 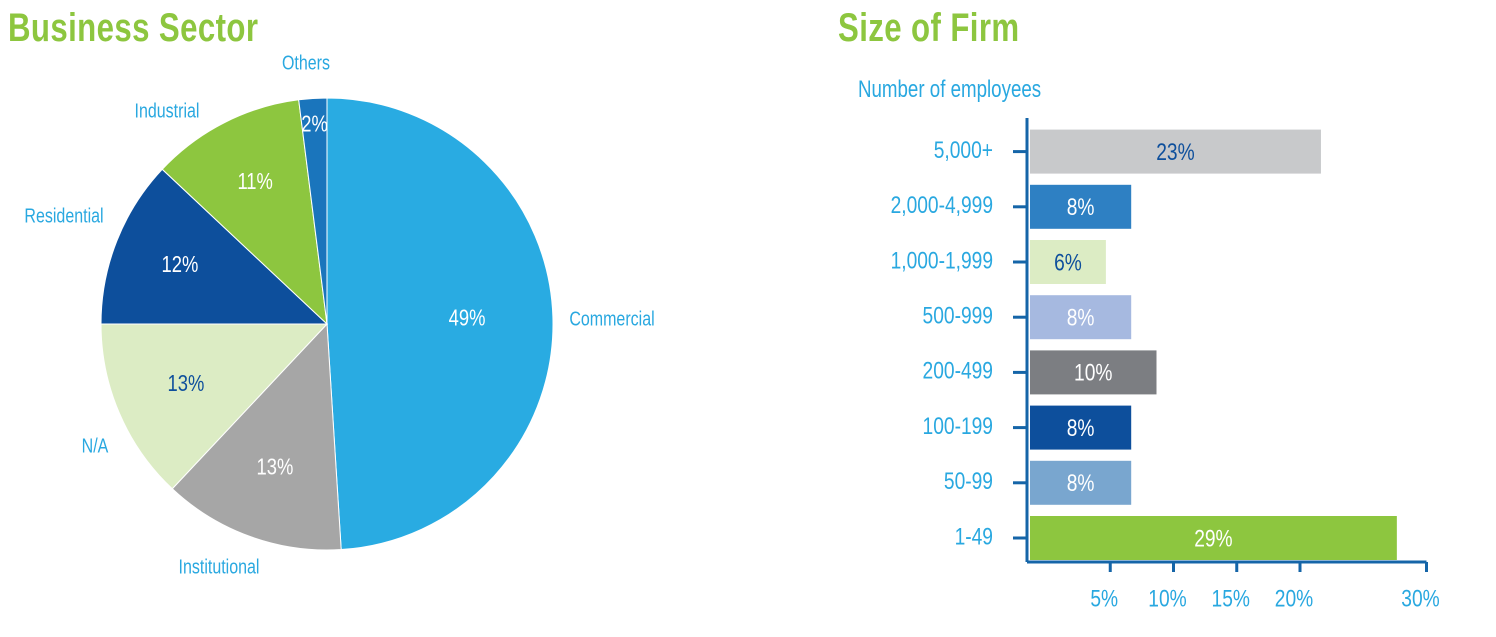 I want to click on x-tick-label: 30%, so click(x=1420, y=598).